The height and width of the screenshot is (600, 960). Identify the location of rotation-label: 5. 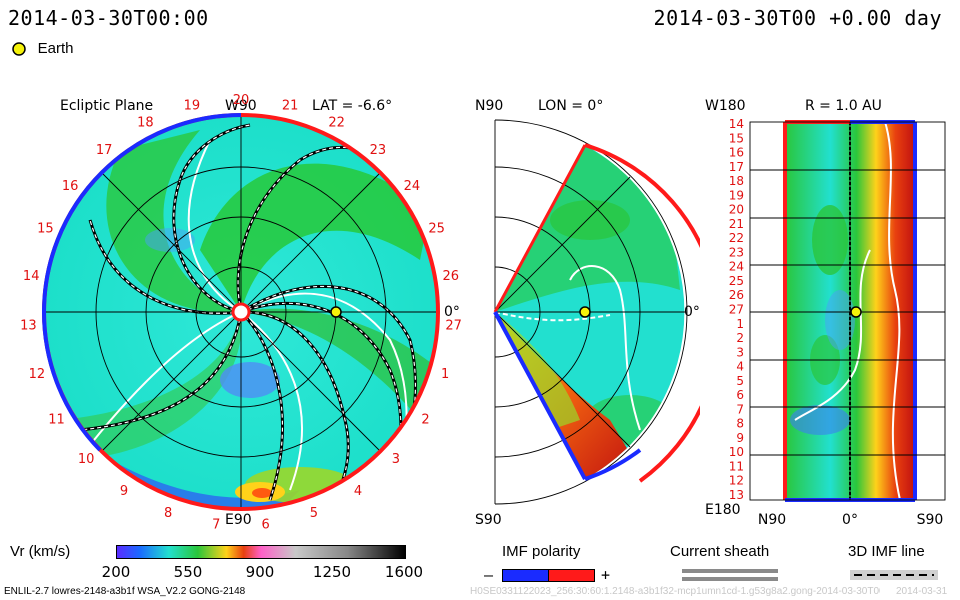
(314, 513).